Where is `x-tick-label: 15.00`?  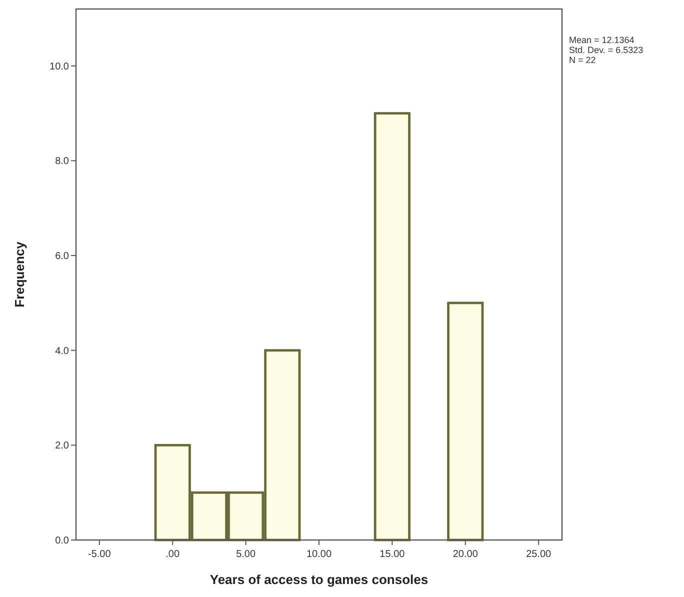 x-tick-label: 15.00 is located at coordinates (393, 554).